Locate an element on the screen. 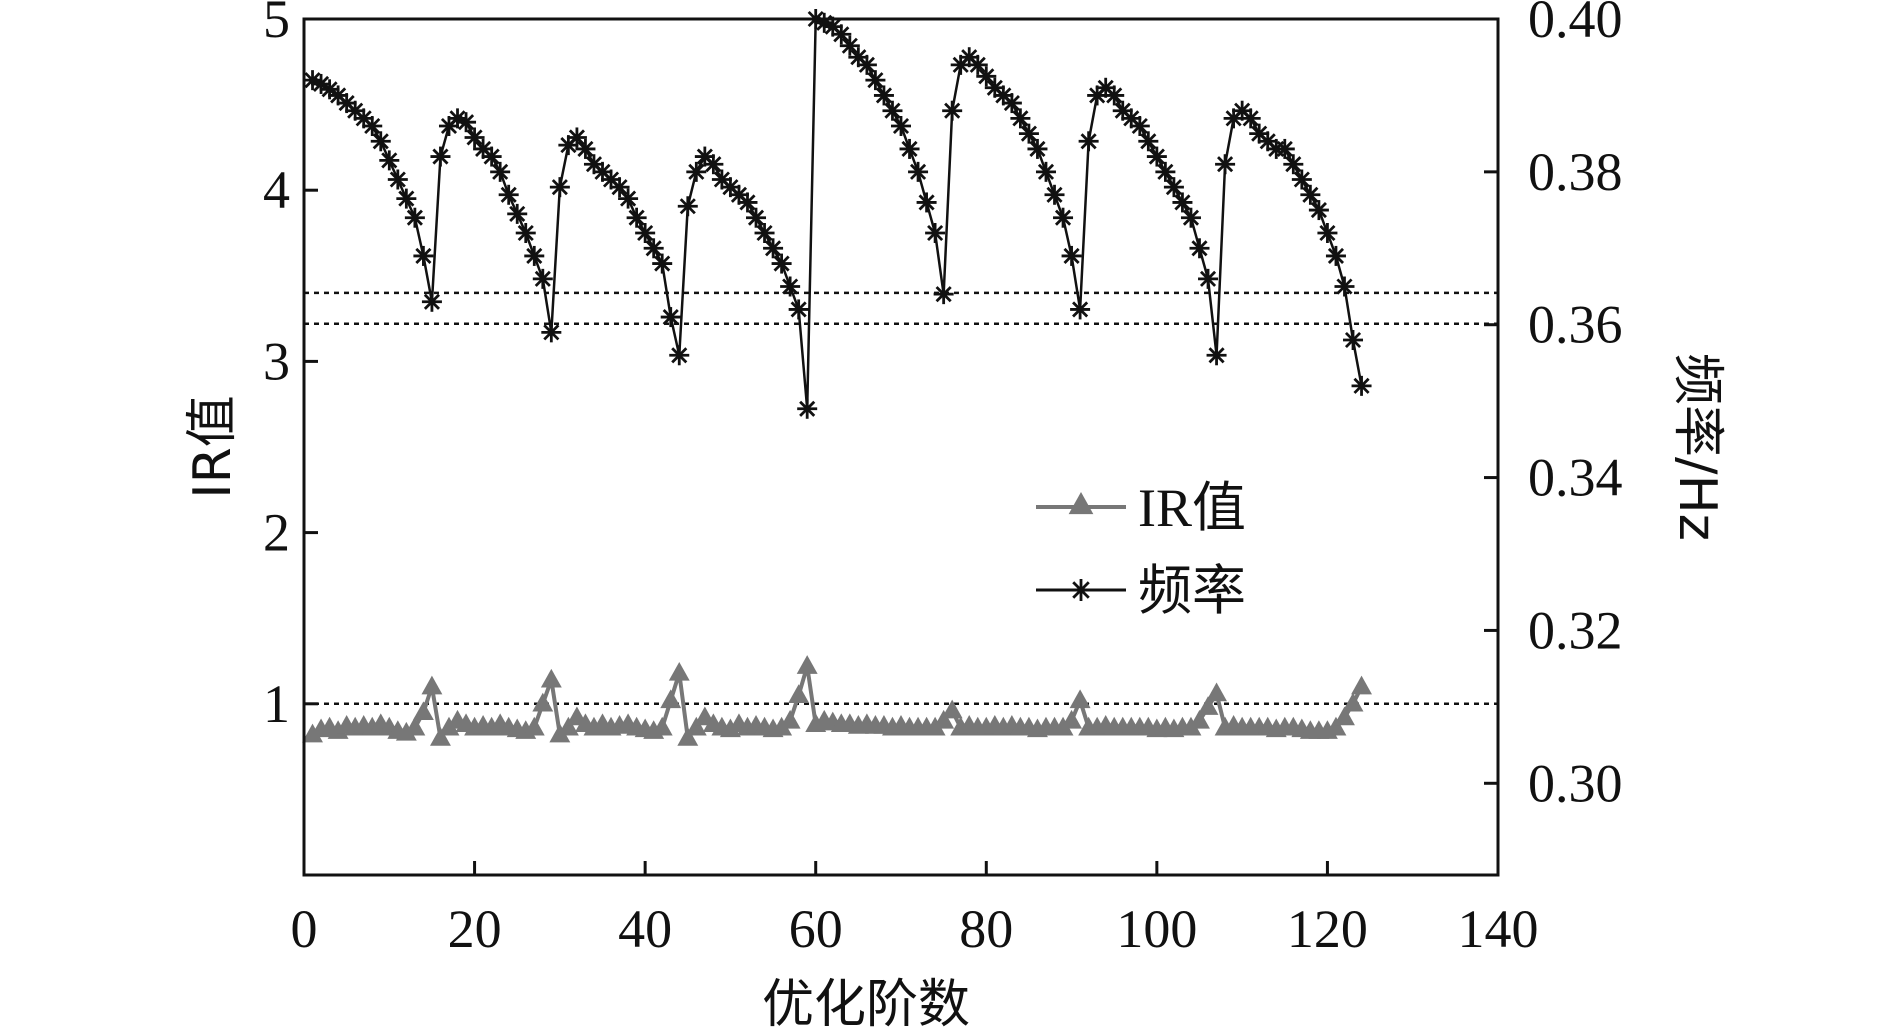 The width and height of the screenshot is (1889, 1033). legend-label: IR值 is located at coordinates (1192, 508).